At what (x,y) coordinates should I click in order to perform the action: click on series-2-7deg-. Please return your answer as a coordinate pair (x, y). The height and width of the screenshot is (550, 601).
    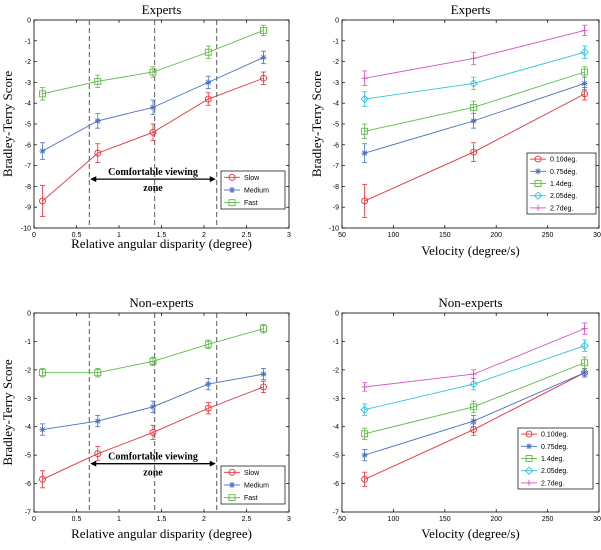
    Looking at the image, I should click on (474, 357).